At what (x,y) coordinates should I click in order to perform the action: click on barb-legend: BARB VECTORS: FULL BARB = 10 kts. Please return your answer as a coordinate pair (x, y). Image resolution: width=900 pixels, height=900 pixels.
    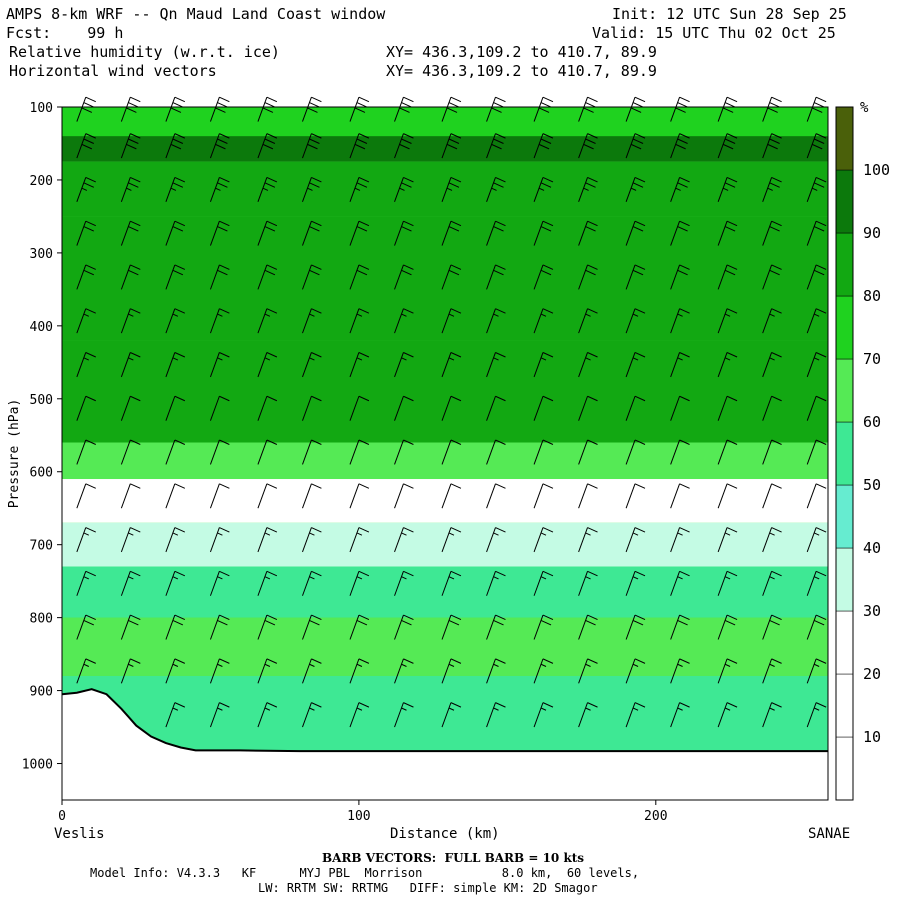
    Looking at the image, I should click on (453, 858).